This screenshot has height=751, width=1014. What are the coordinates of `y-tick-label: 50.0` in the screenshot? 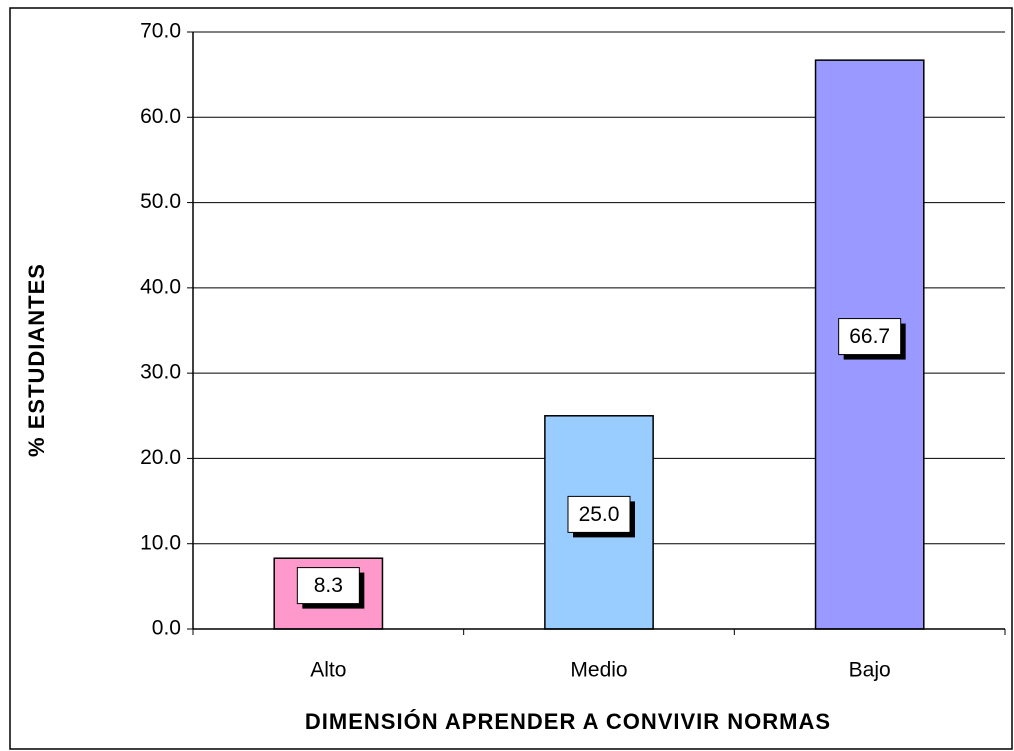 It's located at (160, 201).